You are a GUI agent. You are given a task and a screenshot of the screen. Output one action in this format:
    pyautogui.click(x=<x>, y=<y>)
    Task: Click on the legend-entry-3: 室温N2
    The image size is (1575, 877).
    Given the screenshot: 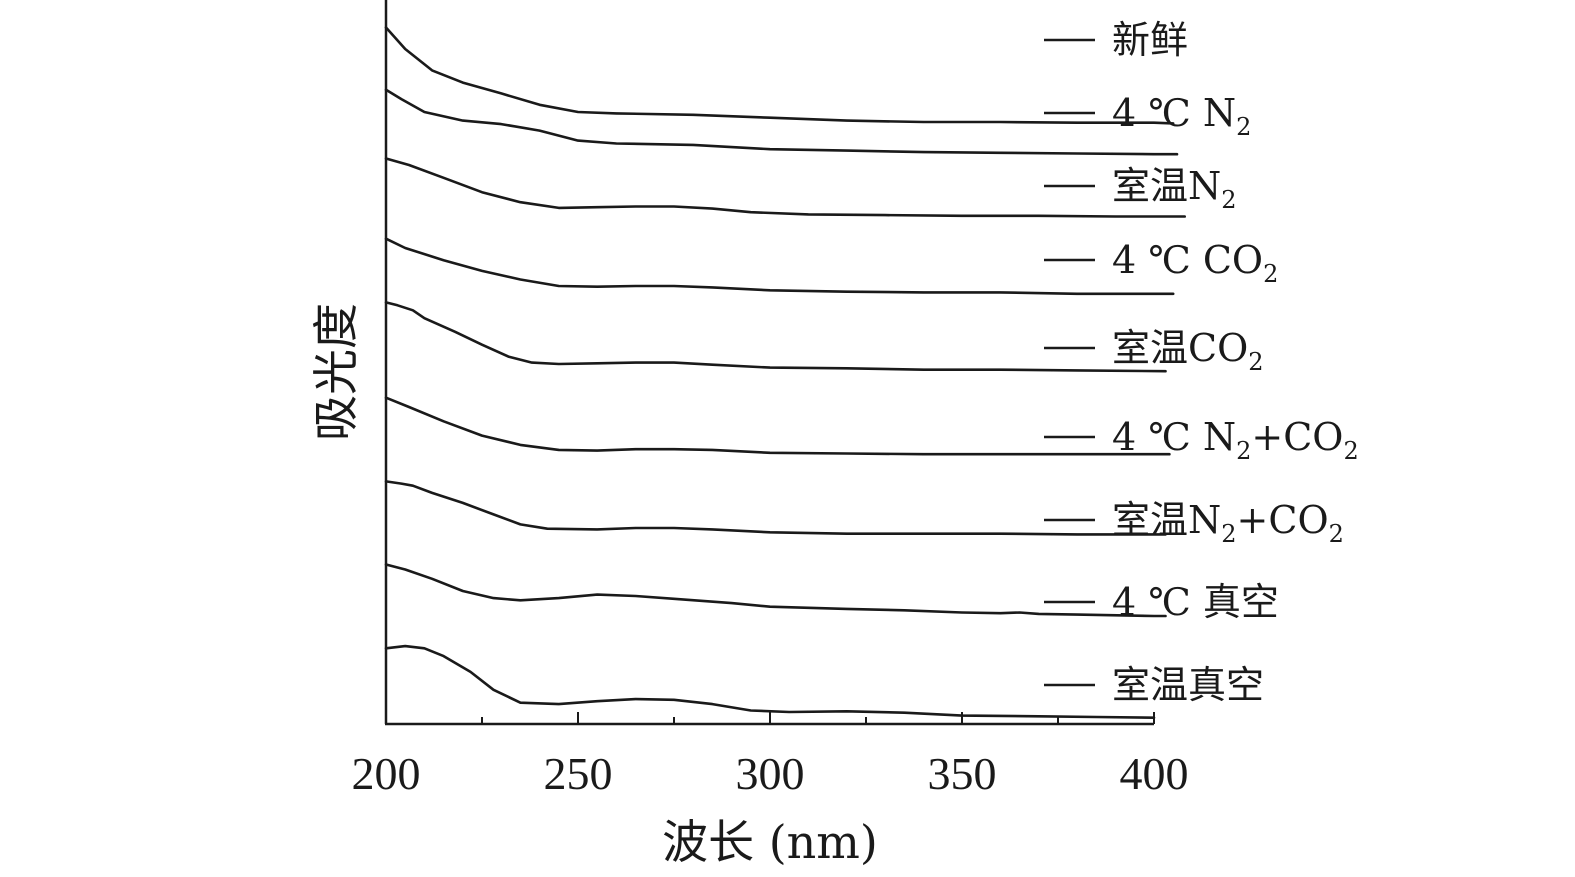 What is the action you would take?
    pyautogui.click(x=1140, y=189)
    